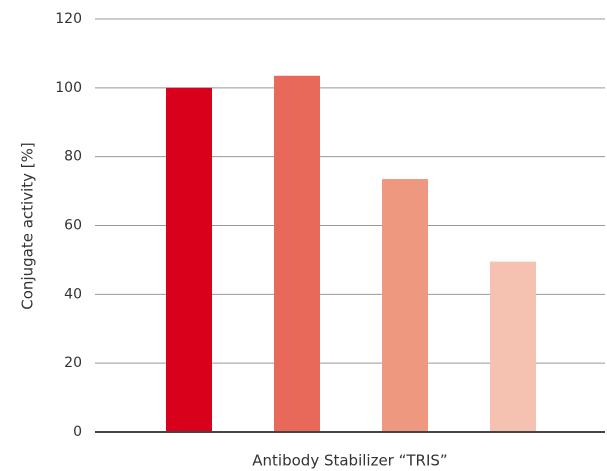 The height and width of the screenshot is (471, 607). What do you see at coordinates (73, 226) in the screenshot?
I see `y-tick-label: 60` at bounding box center [73, 226].